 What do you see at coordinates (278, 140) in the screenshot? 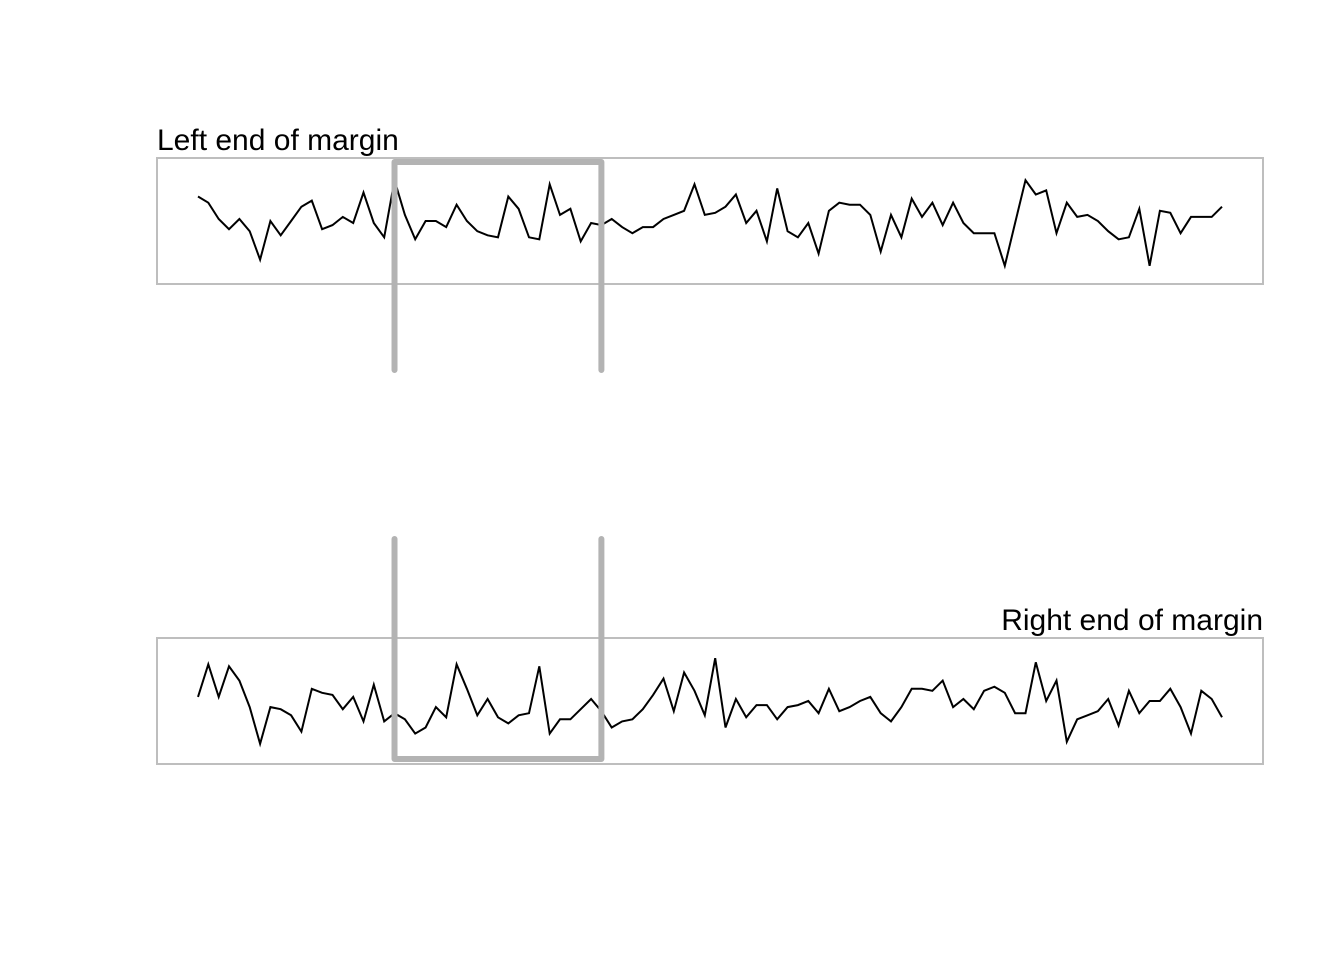
I see `panel-title-left: Left end of margin` at bounding box center [278, 140].